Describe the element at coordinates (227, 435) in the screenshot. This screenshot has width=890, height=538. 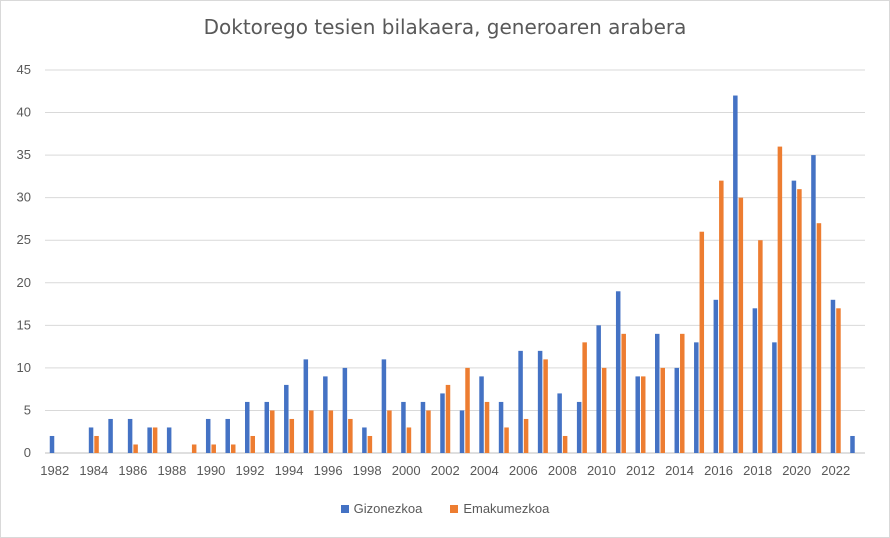
I see `bar-gizonezkoa-1991` at that location.